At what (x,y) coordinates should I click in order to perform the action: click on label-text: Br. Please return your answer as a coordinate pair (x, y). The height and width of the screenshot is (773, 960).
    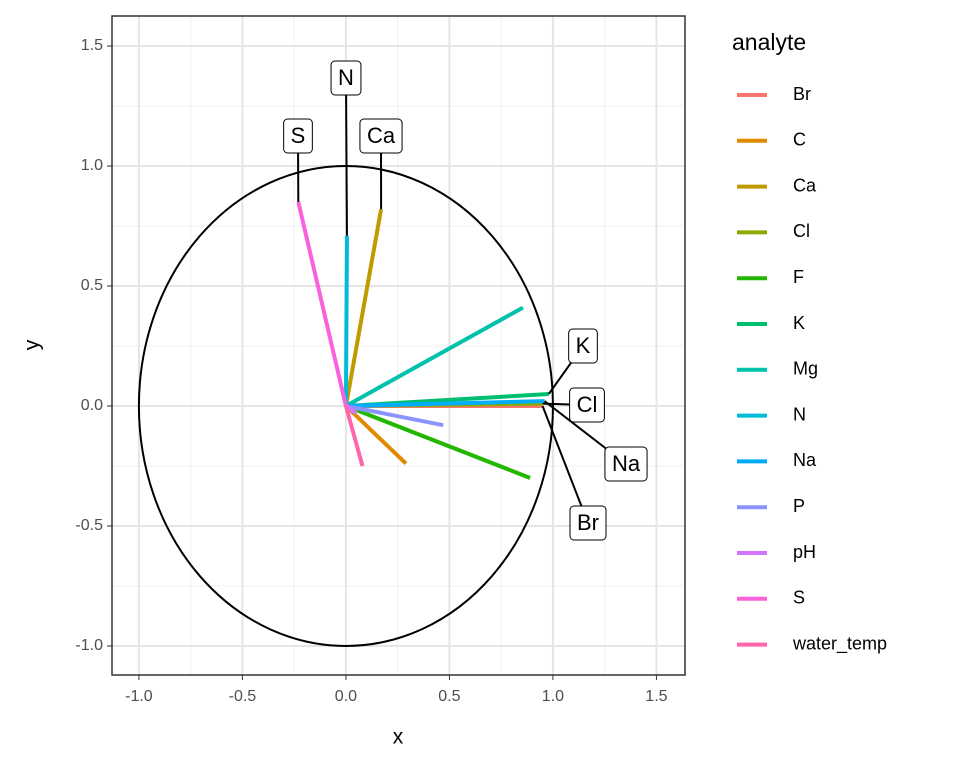
    Looking at the image, I should click on (588, 522).